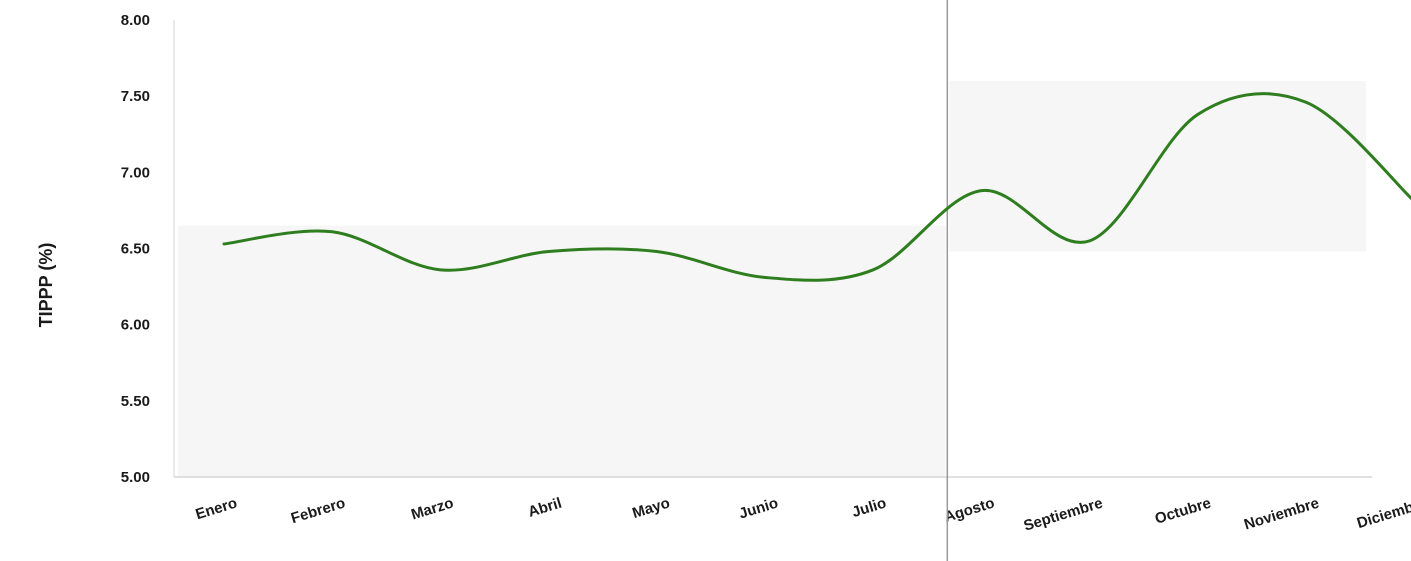  Describe the element at coordinates (1183, 511) in the screenshot. I see `x-tick-label: Octubre` at that location.